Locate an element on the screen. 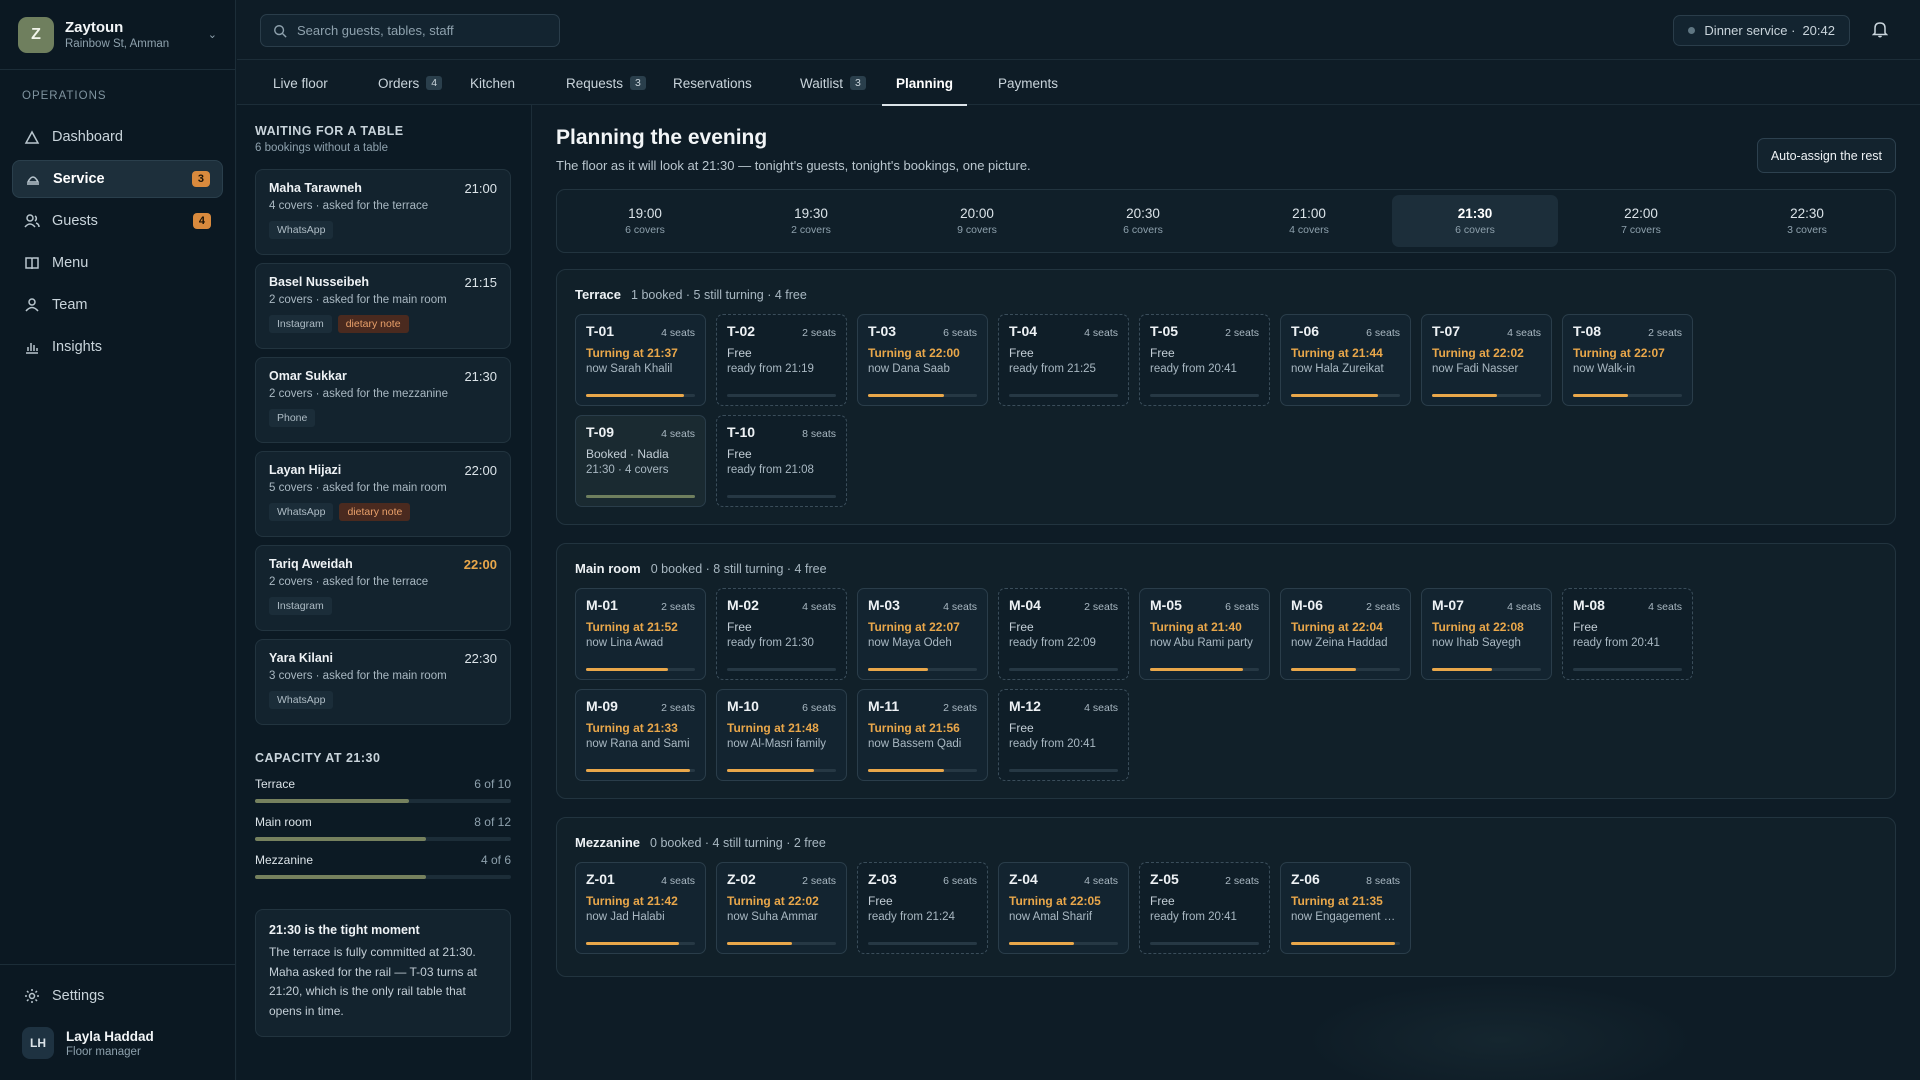 The height and width of the screenshot is (1080, 1920). table-card: T-05 2 seats Free ready from 20:41 is located at coordinates (1204, 360).